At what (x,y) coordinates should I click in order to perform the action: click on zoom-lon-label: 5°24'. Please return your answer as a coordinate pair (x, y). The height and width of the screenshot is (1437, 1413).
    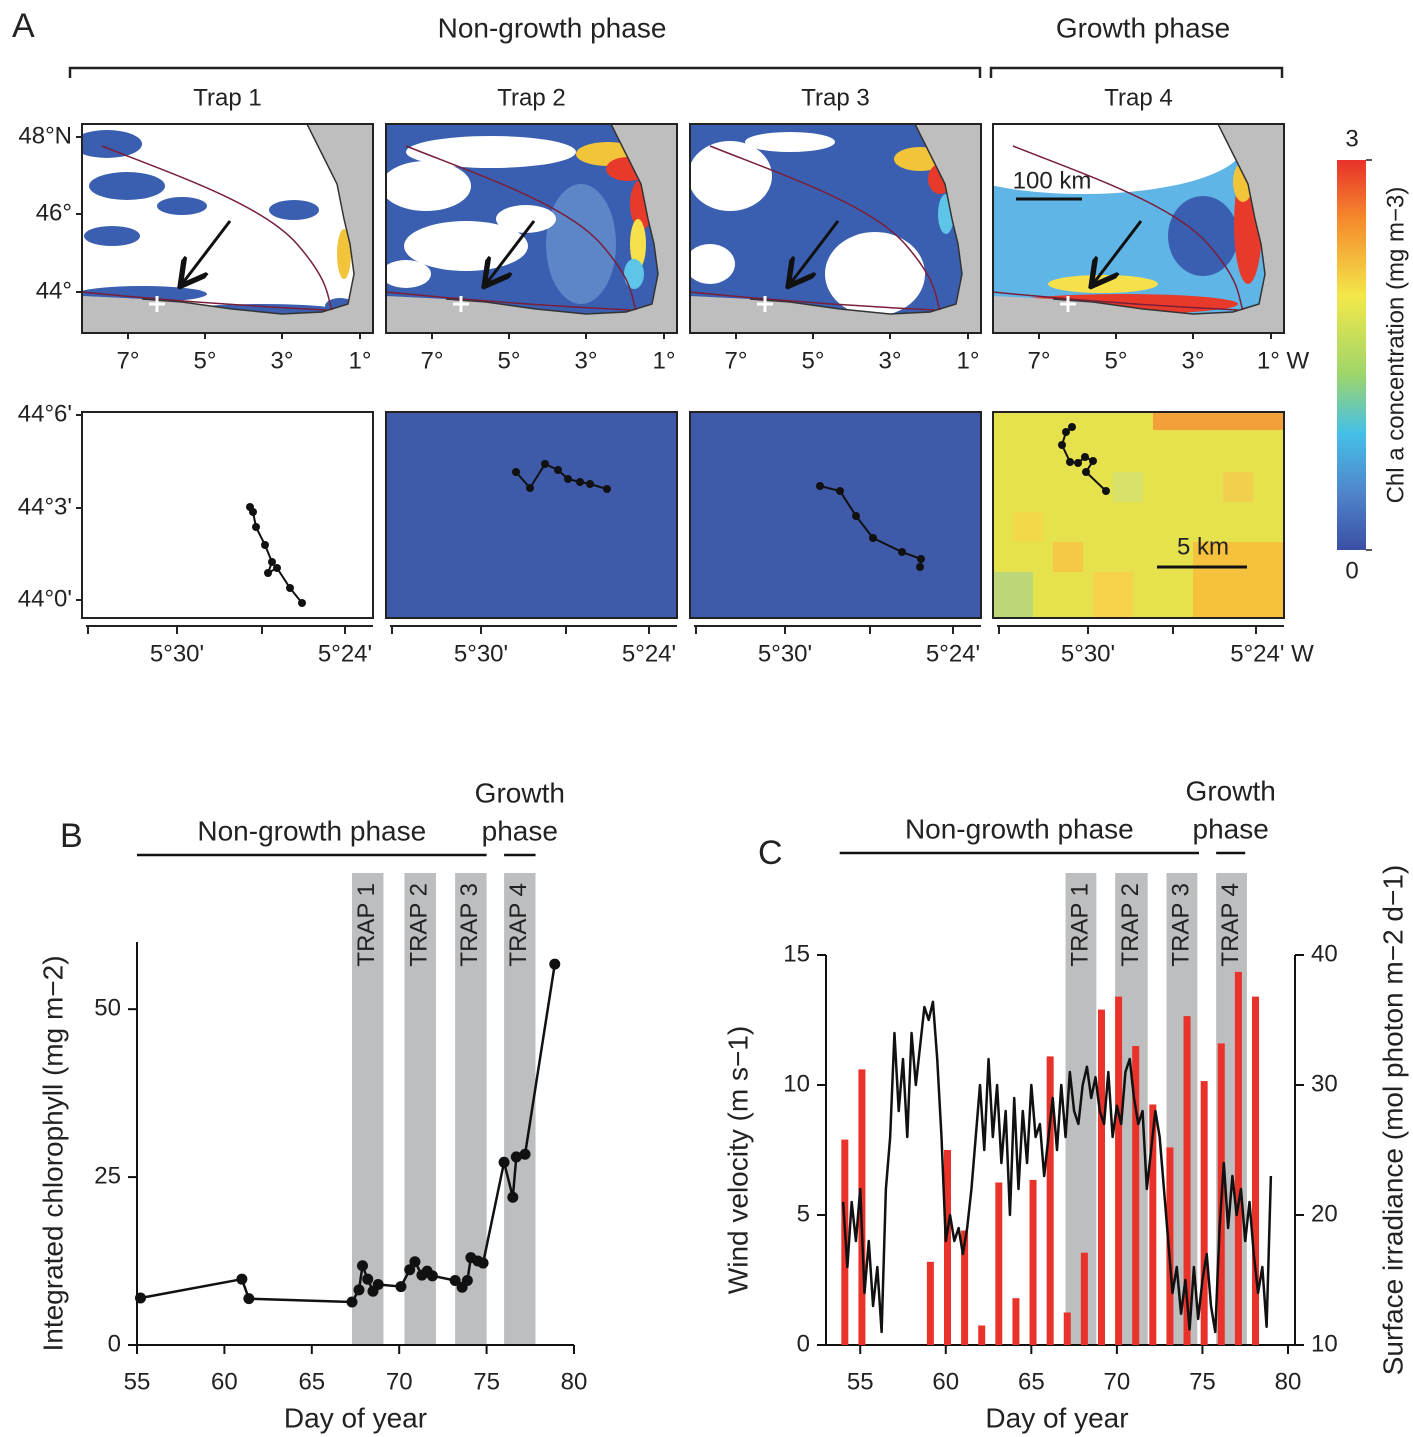
    Looking at the image, I should click on (345, 653).